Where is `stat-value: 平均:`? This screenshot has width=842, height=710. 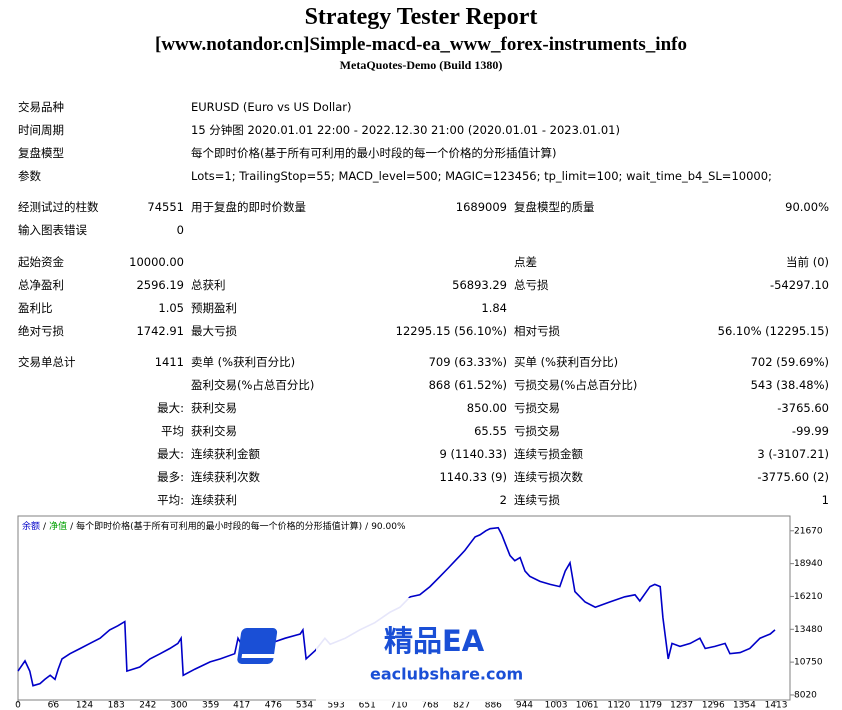
stat-value: 平均: is located at coordinates (170, 500).